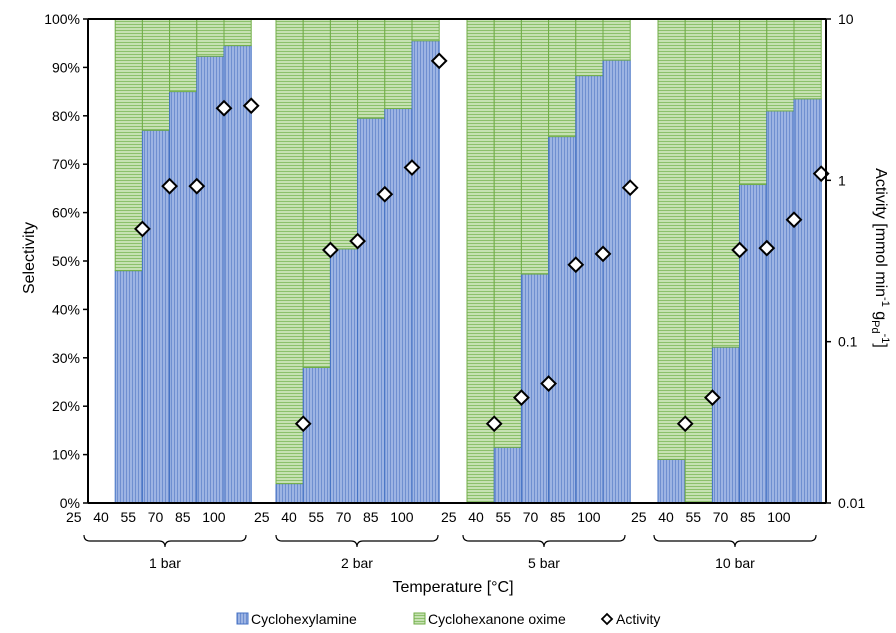  What do you see at coordinates (66, 309) in the screenshot?
I see `y-left-tick-label: 40%` at bounding box center [66, 309].